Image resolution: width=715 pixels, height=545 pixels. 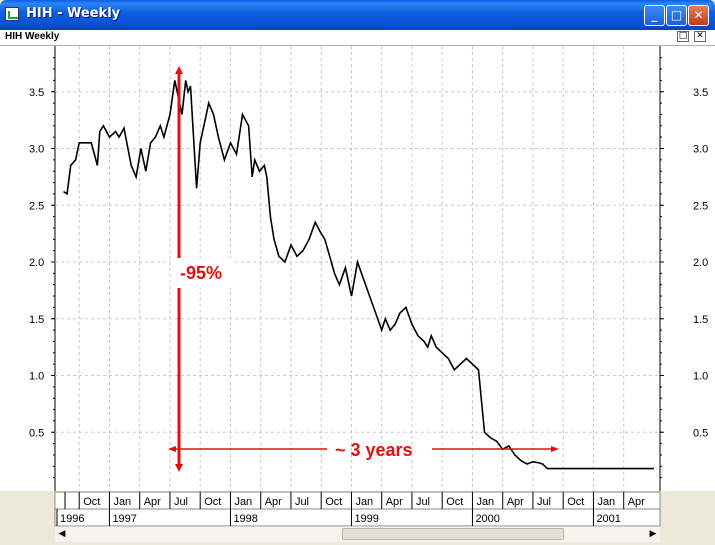 I want to click on year-label: 2001, so click(x=608, y=519).